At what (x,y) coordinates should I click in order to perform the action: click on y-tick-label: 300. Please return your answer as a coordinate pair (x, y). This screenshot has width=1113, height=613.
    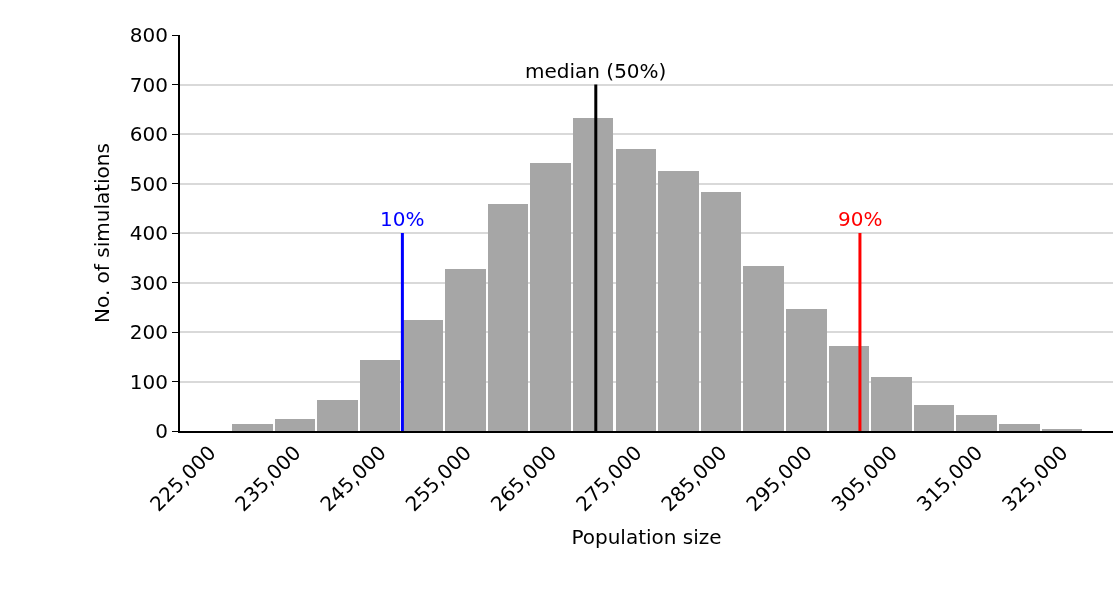
    Looking at the image, I should click on (148, 282).